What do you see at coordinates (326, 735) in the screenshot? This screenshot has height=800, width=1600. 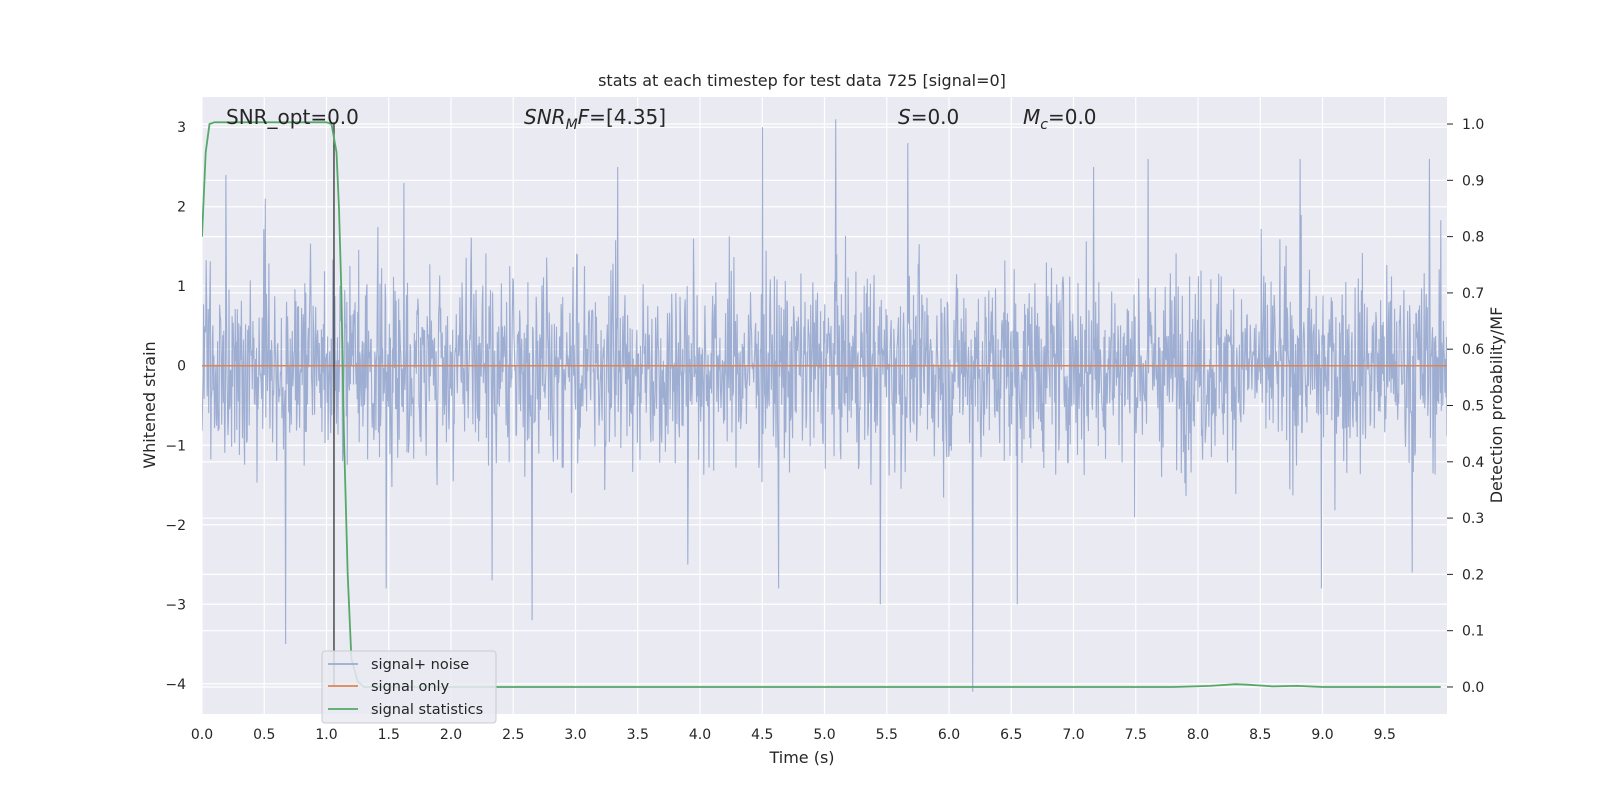 I see `x-tick-label: 1.0` at bounding box center [326, 735].